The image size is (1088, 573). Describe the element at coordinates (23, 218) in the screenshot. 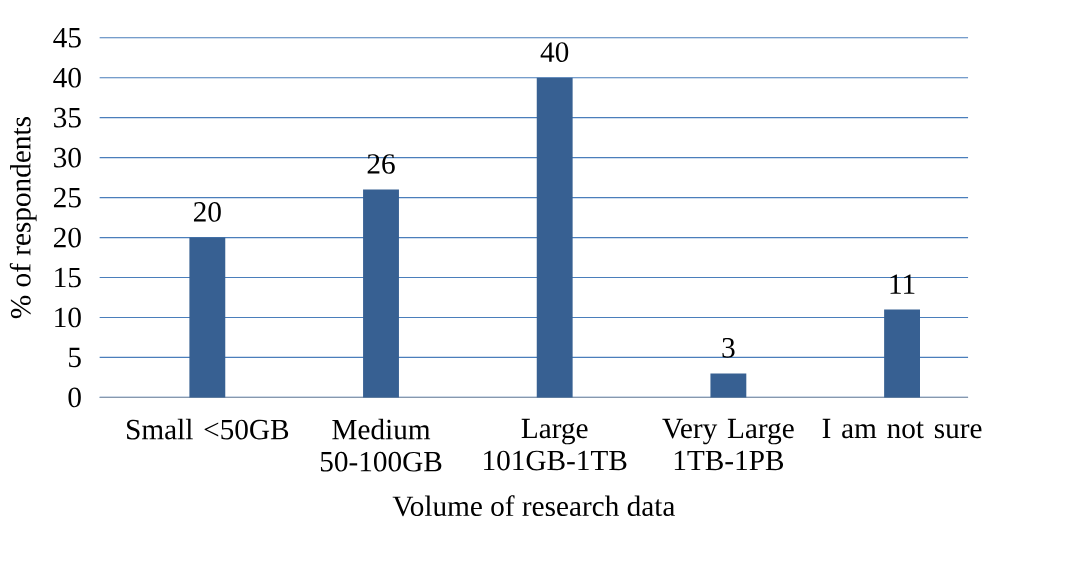

I see `y-axis-title: % of respondents` at that location.